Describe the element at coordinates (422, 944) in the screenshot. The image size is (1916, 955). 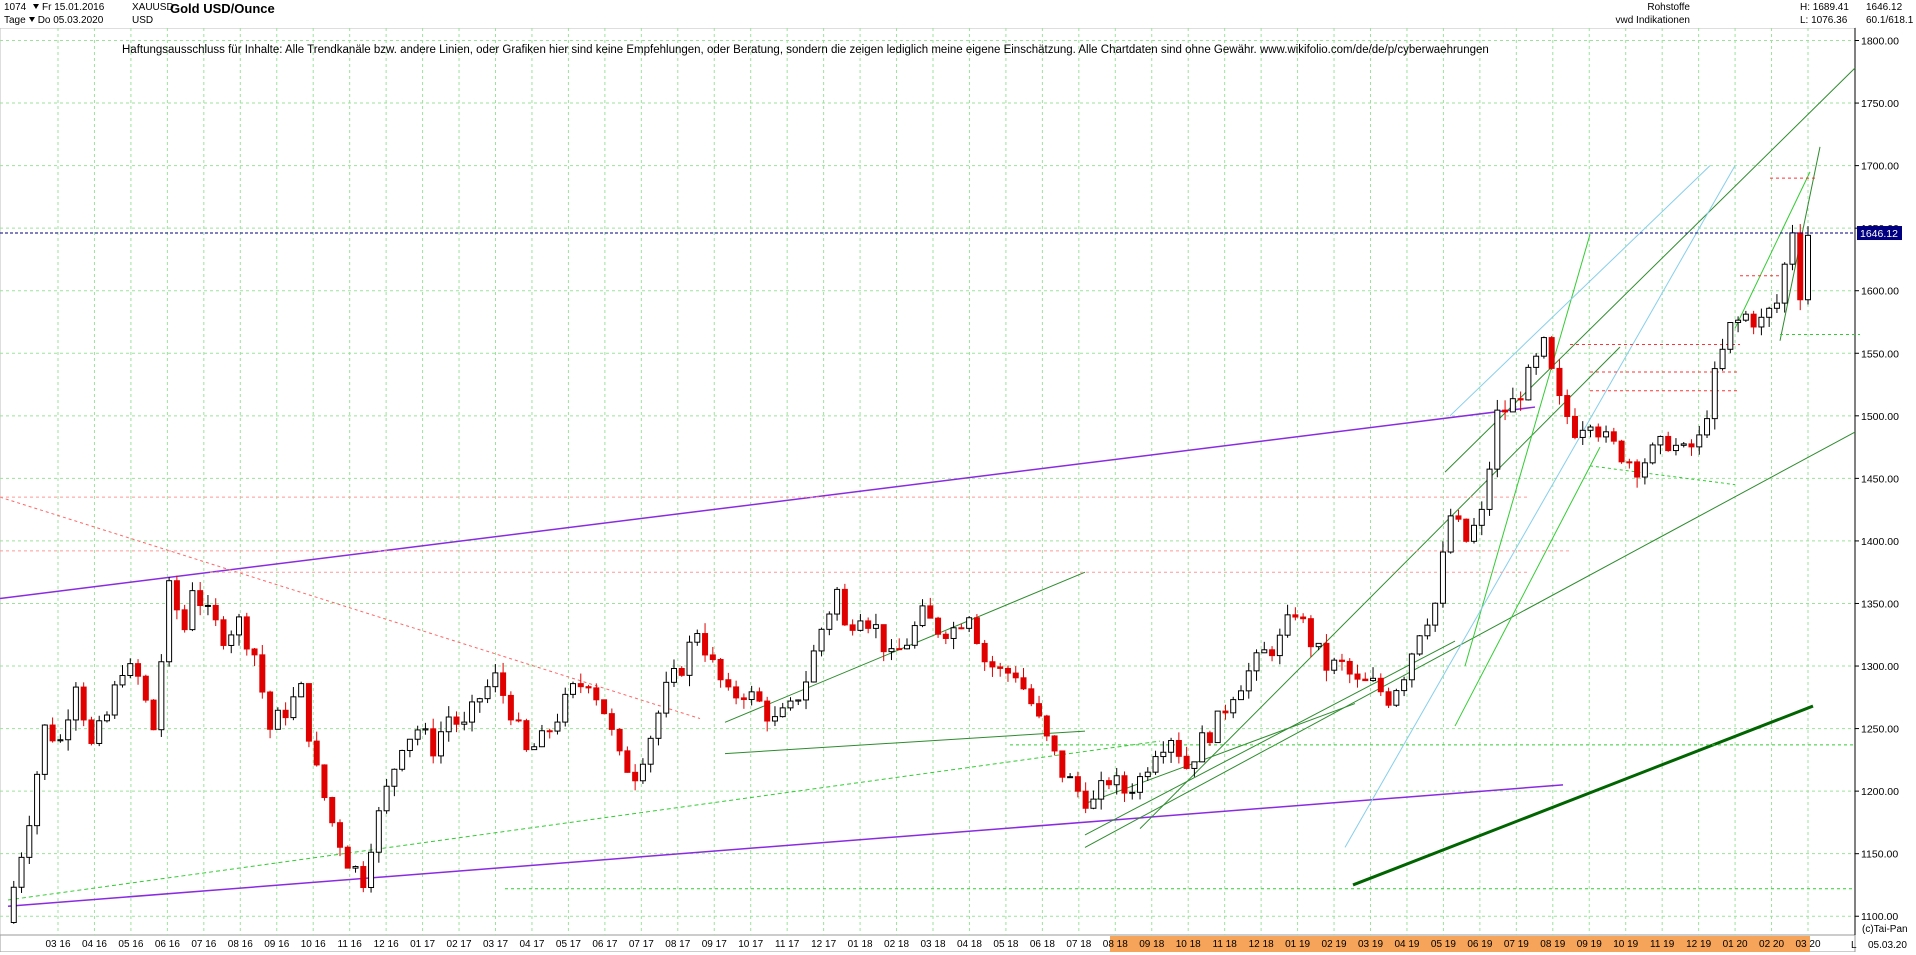
I see `x-tick-label: 01 17` at that location.